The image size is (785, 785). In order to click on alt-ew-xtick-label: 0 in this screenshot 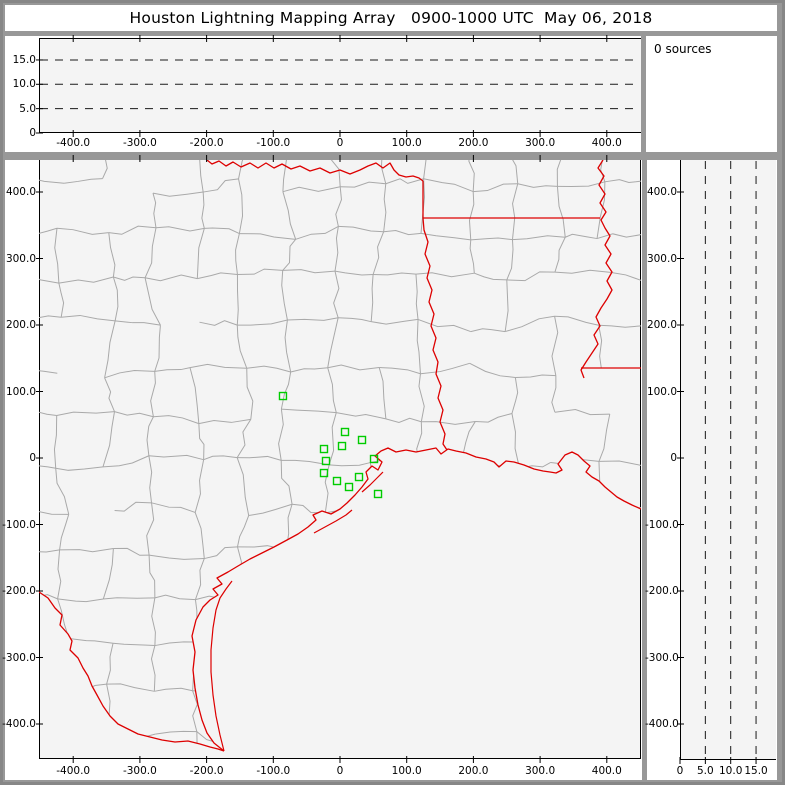, I will do `click(340, 143)`.